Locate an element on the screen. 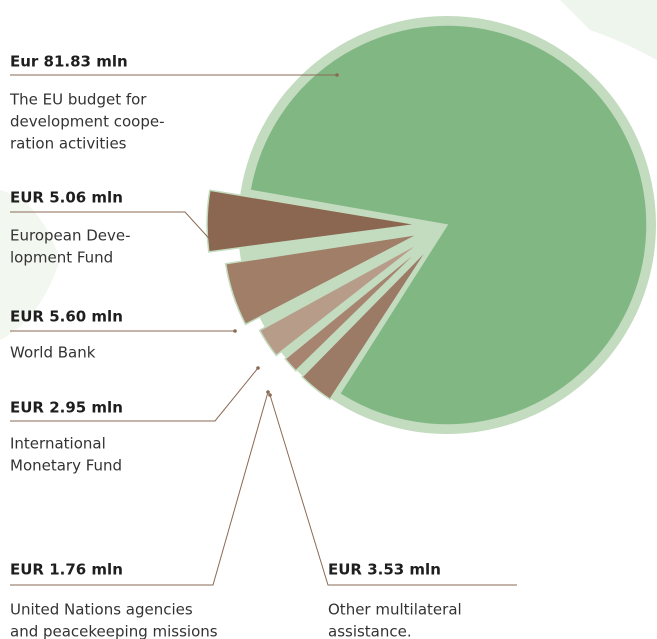 This screenshot has width=657, height=639. category-label: United Nations agencies is located at coordinates (101, 610).